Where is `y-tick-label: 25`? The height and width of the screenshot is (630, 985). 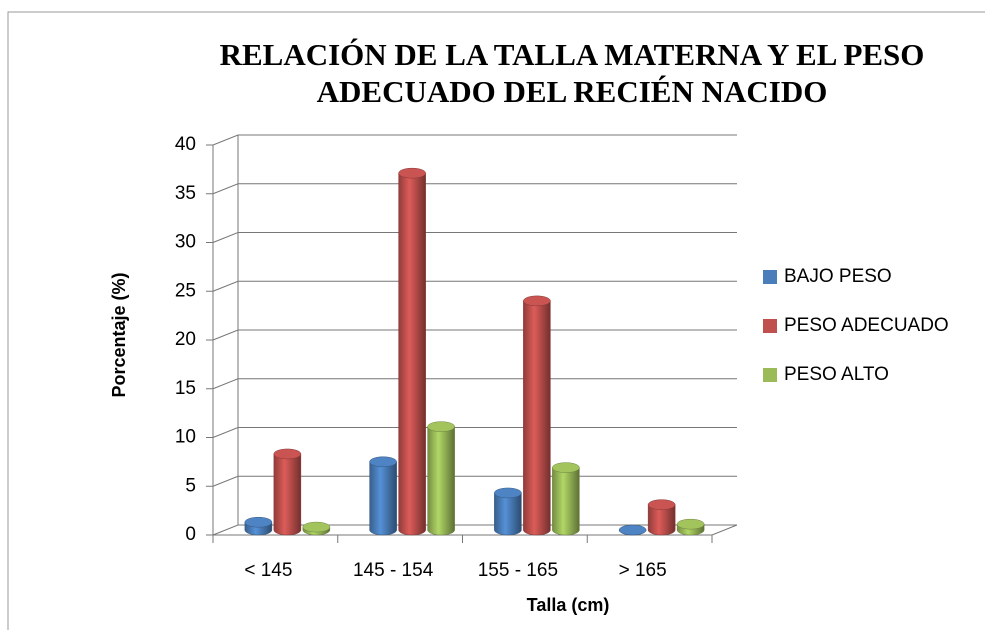
y-tick-label: 25 is located at coordinates (185, 290).